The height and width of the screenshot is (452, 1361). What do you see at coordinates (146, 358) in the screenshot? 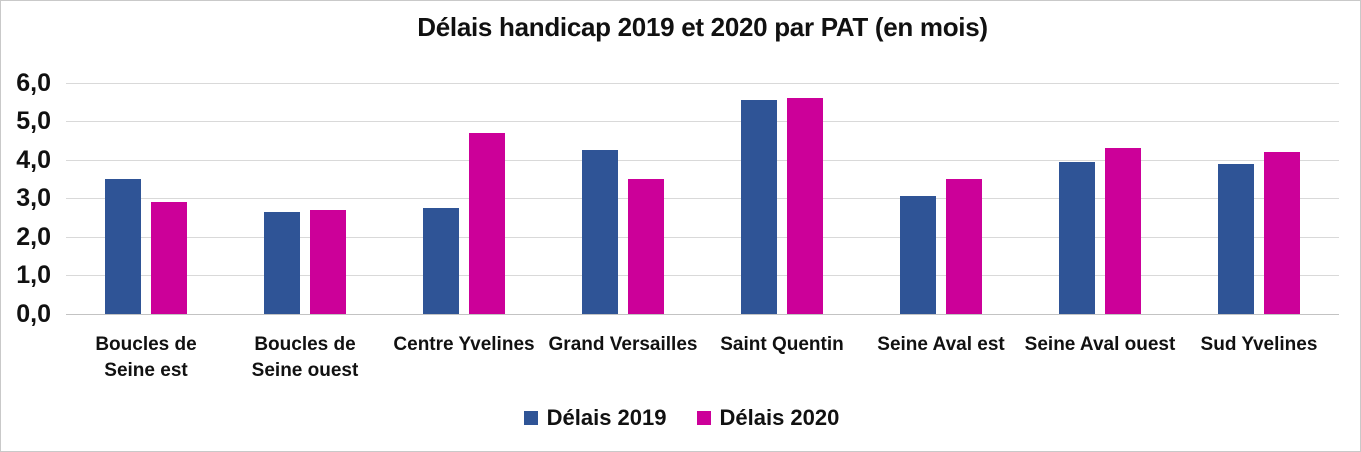
I see `x-axis-category-label: Boucles de Seine est` at bounding box center [146, 358].